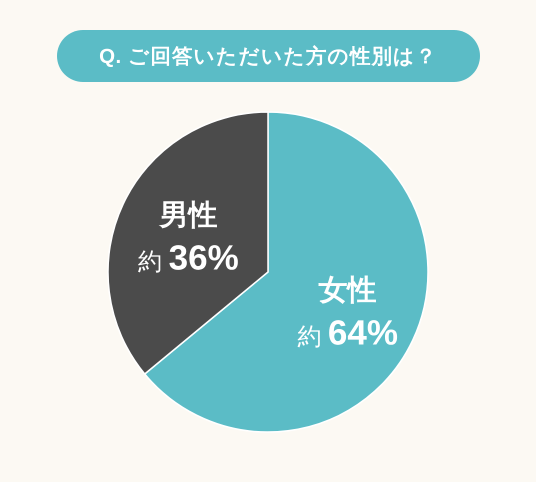 The image size is (536, 482). I want to click on title: Q. ご回答いただいた方の性別は？, so click(268, 56).